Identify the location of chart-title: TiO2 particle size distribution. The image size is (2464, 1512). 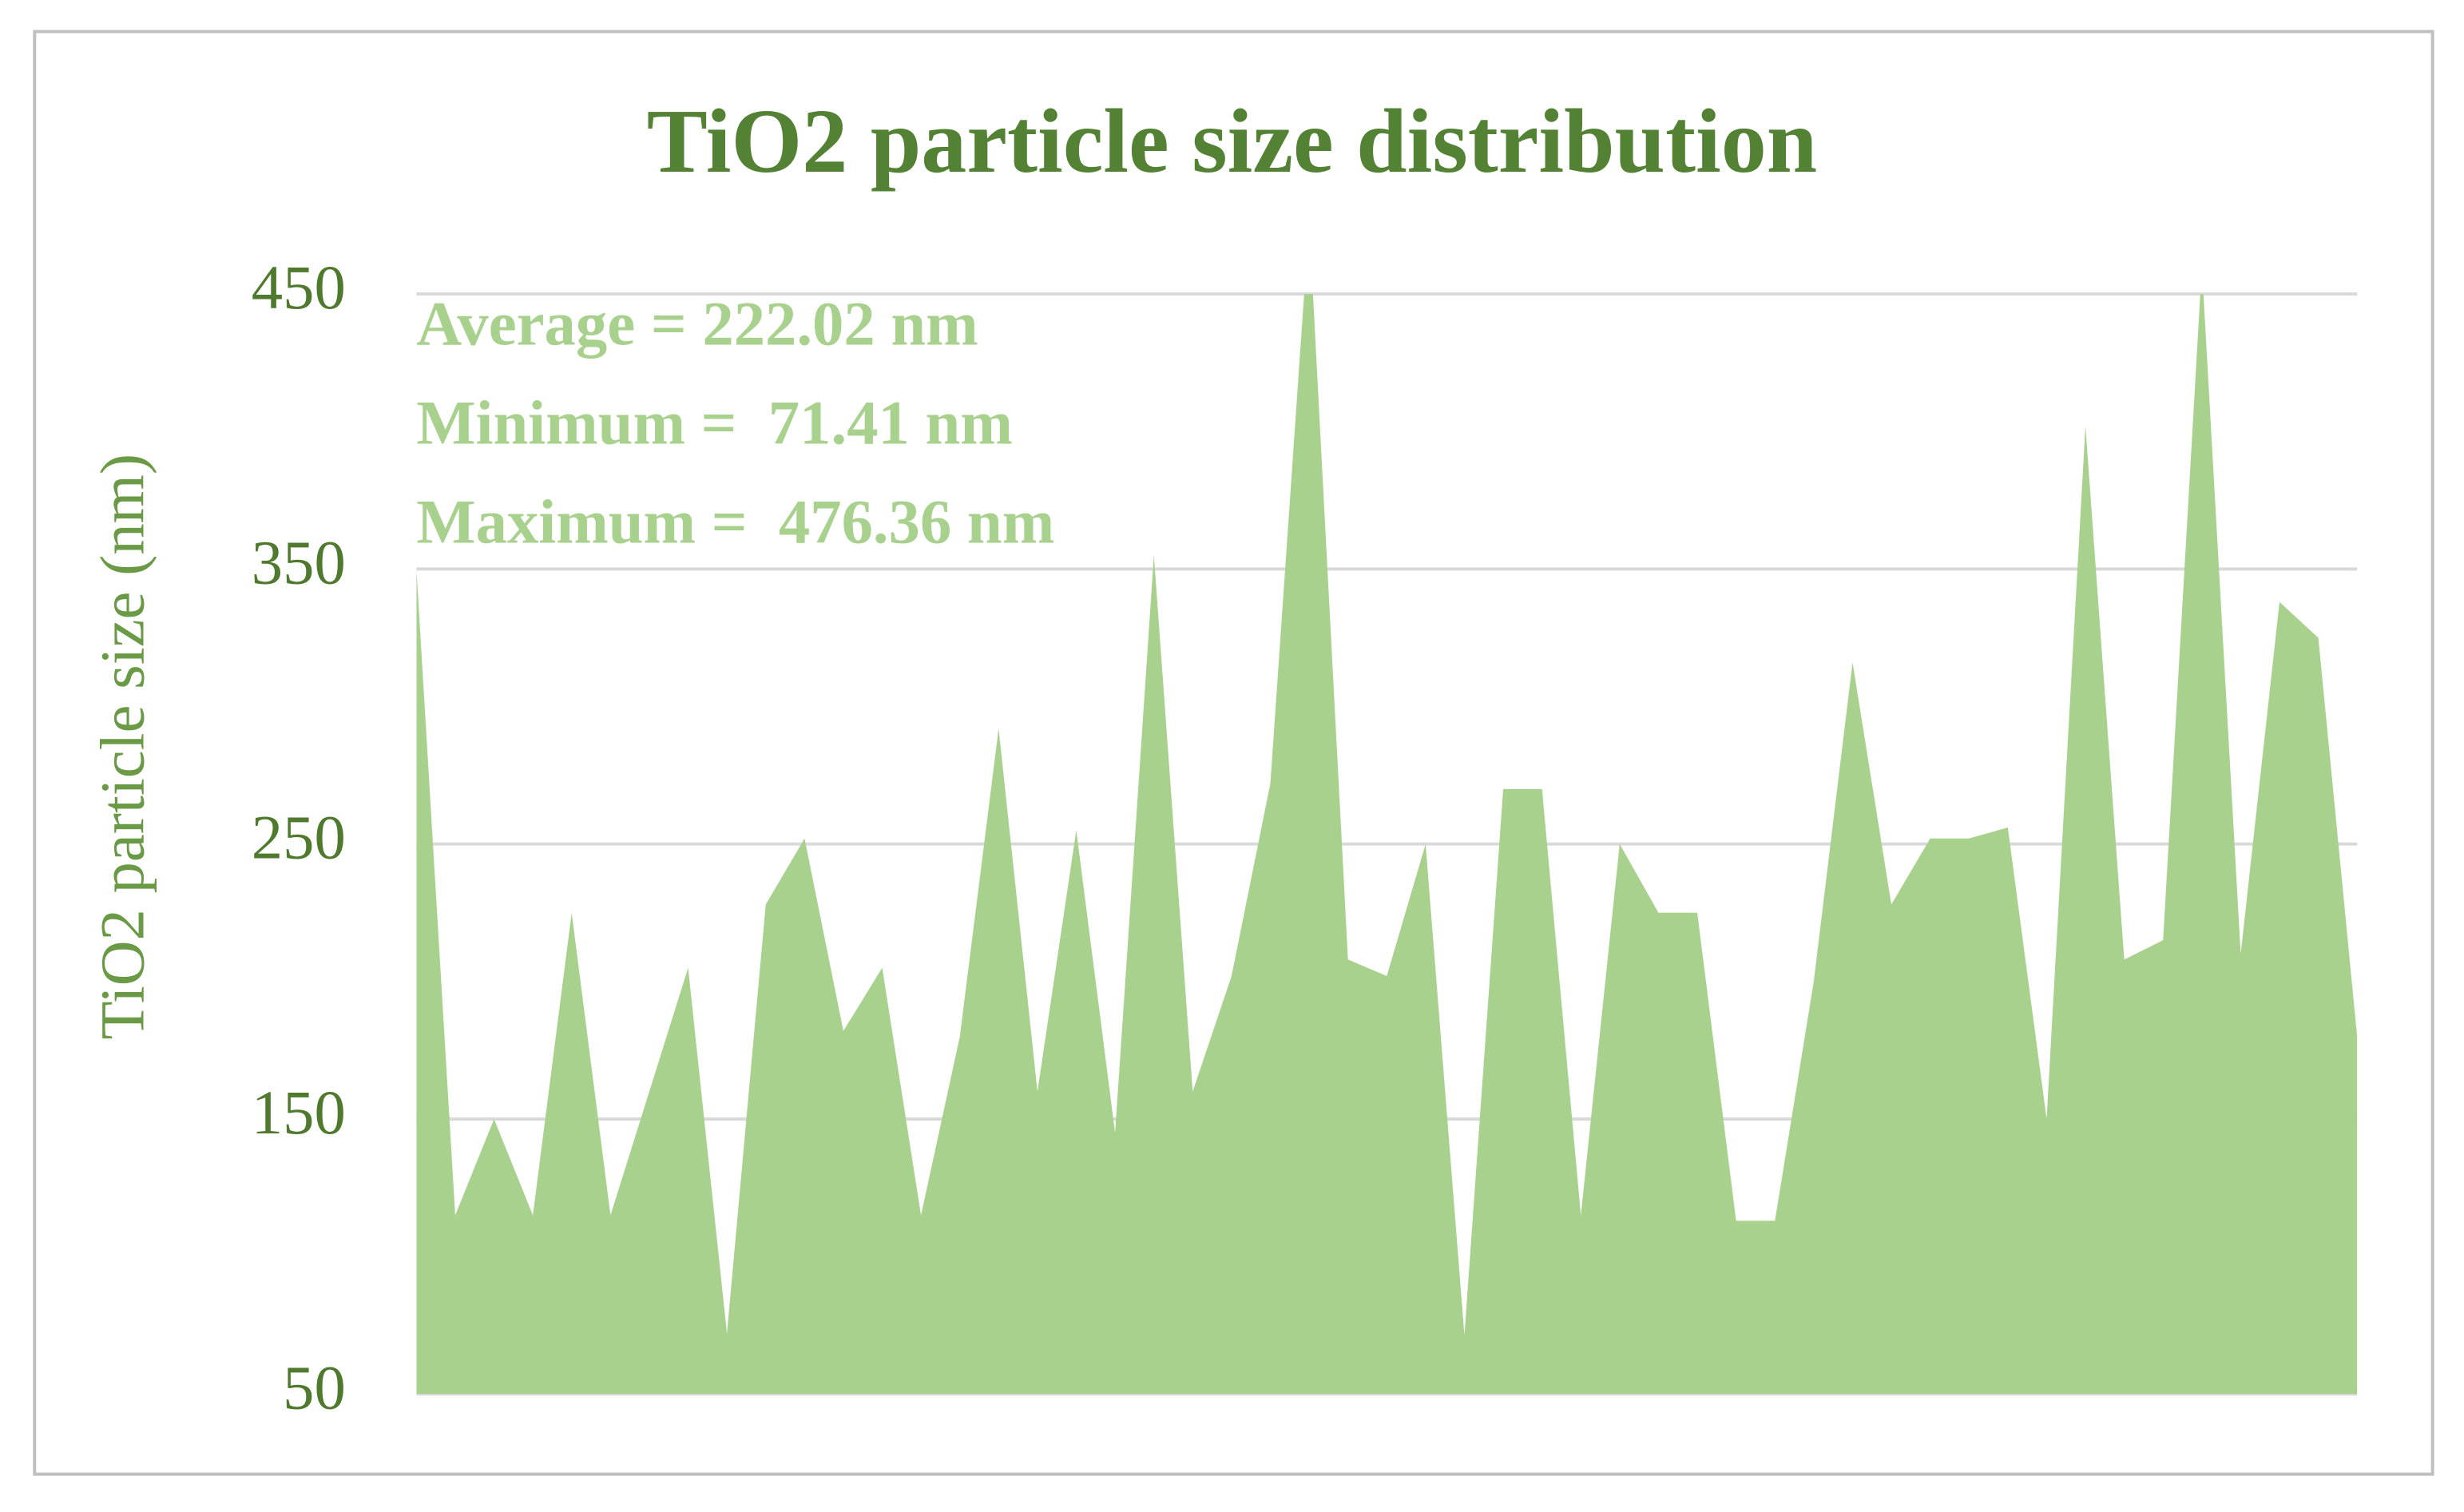
(1232, 141).